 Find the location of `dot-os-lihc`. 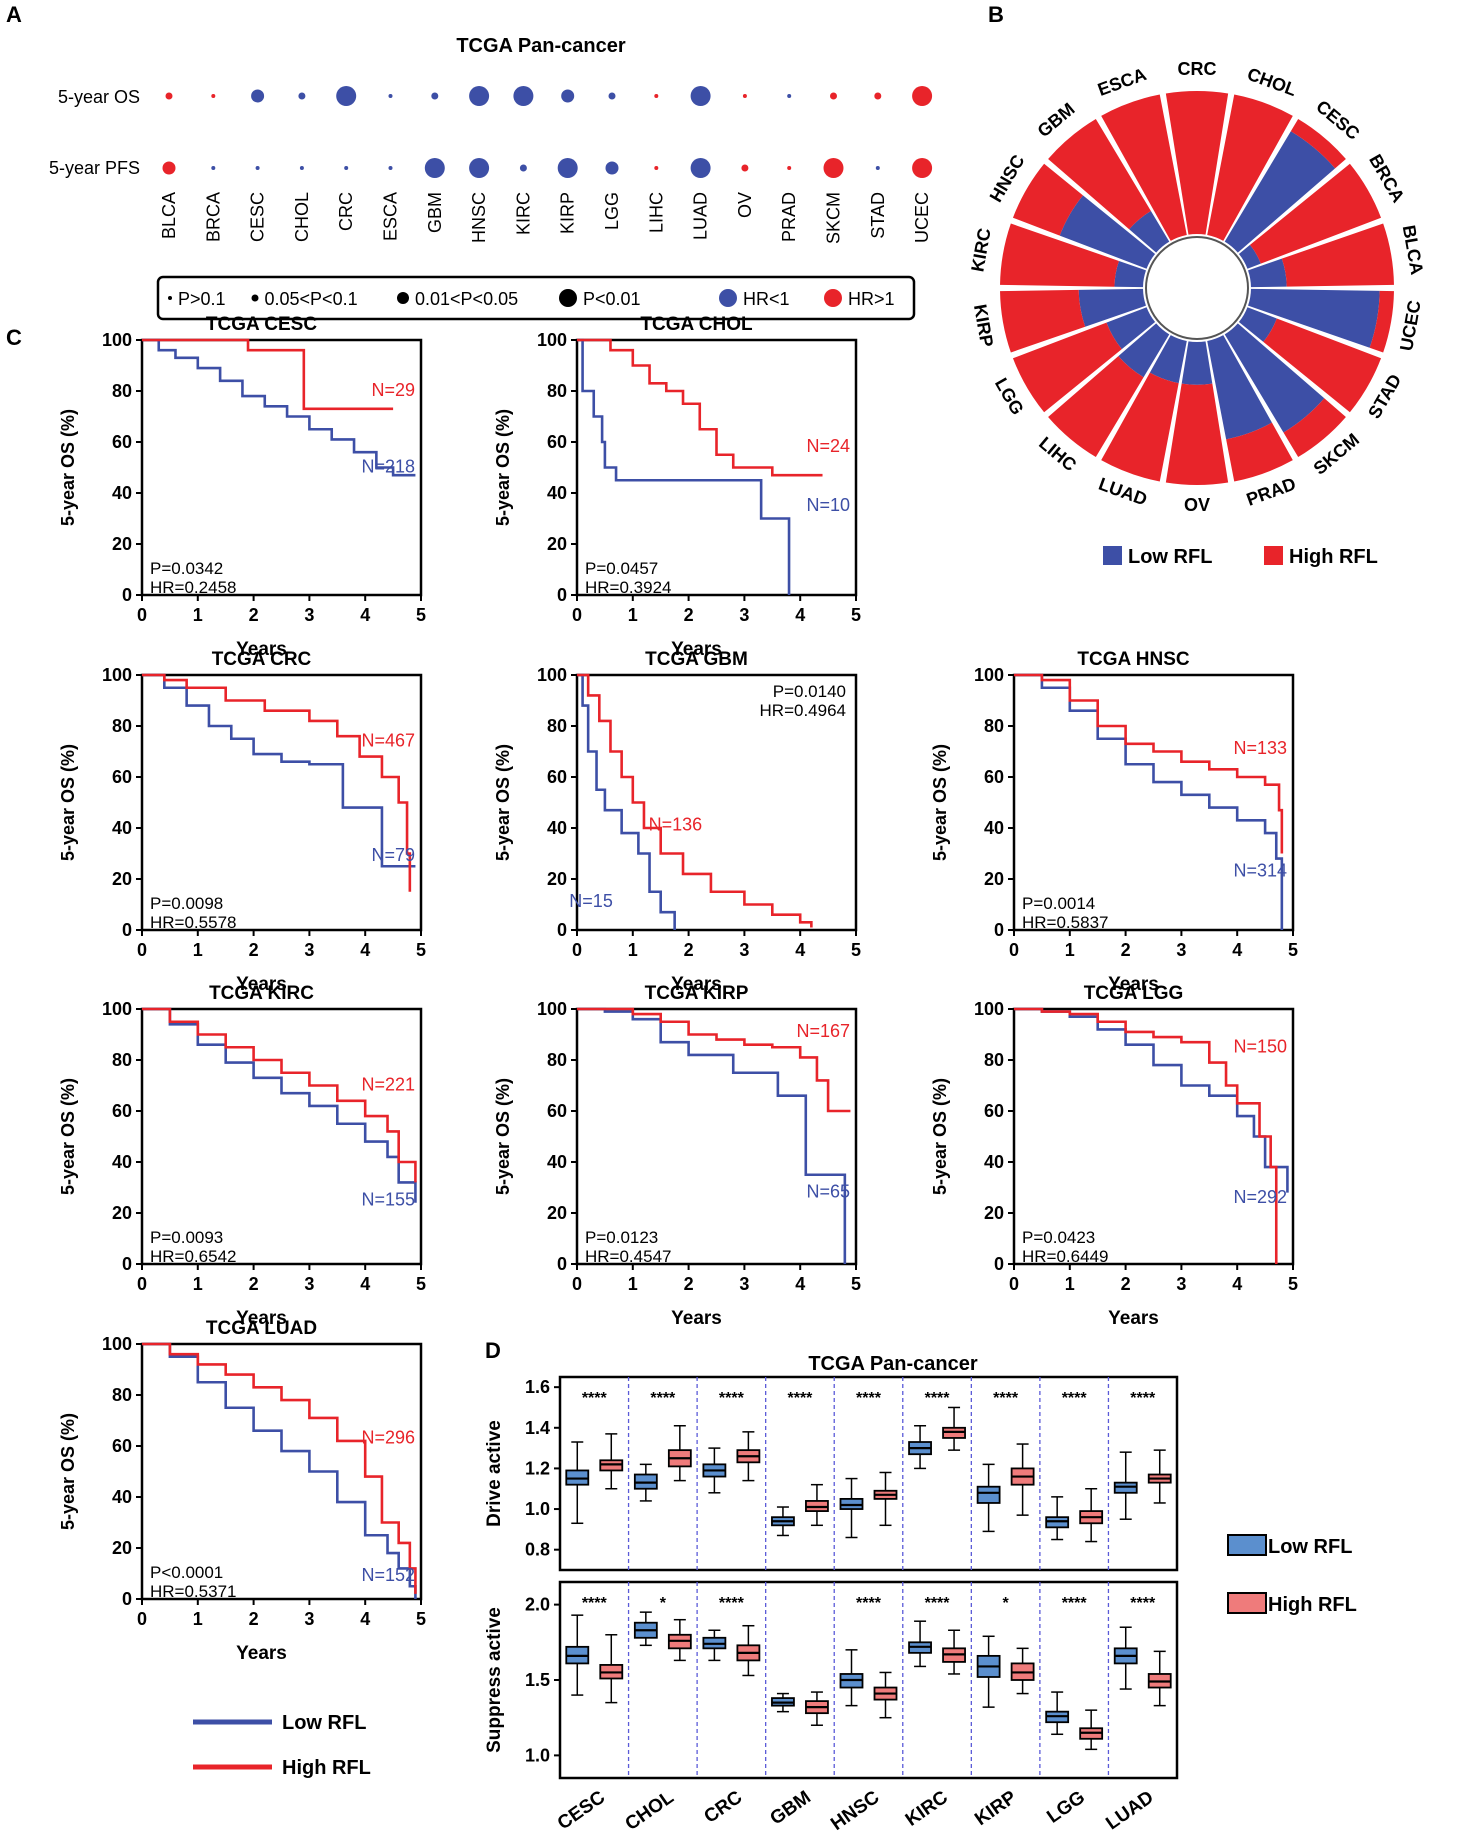

dot-os-lihc is located at coordinates (656, 96).